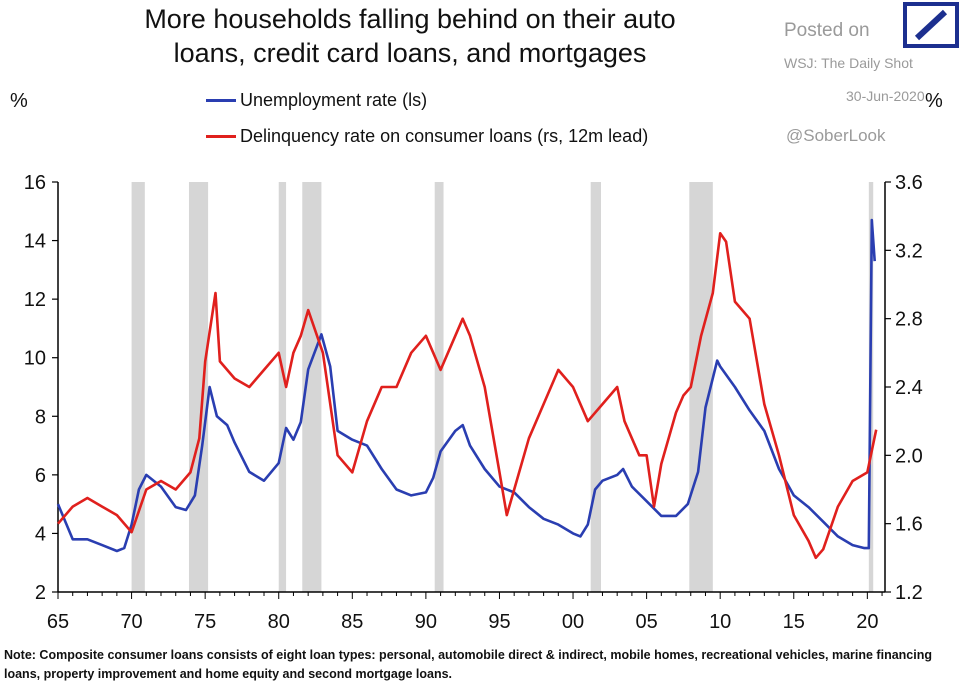 This screenshot has width=965, height=688. I want to click on posted-on-label: Posted on, so click(827, 30).